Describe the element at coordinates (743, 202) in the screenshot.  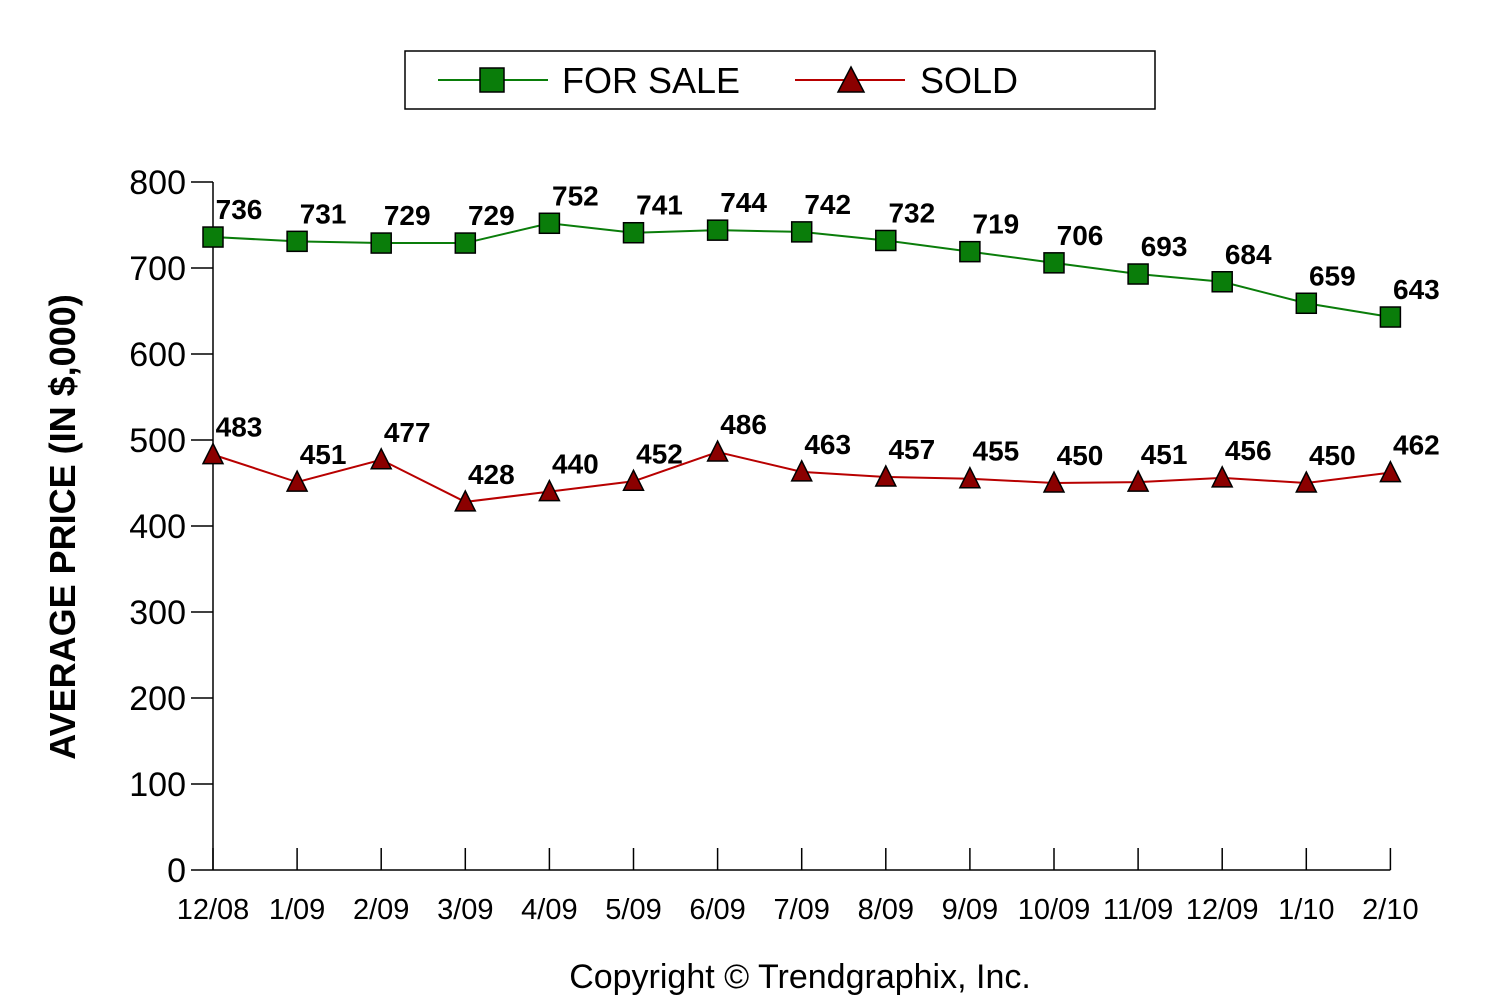
I see `for-sale-data-label: 744` at that location.